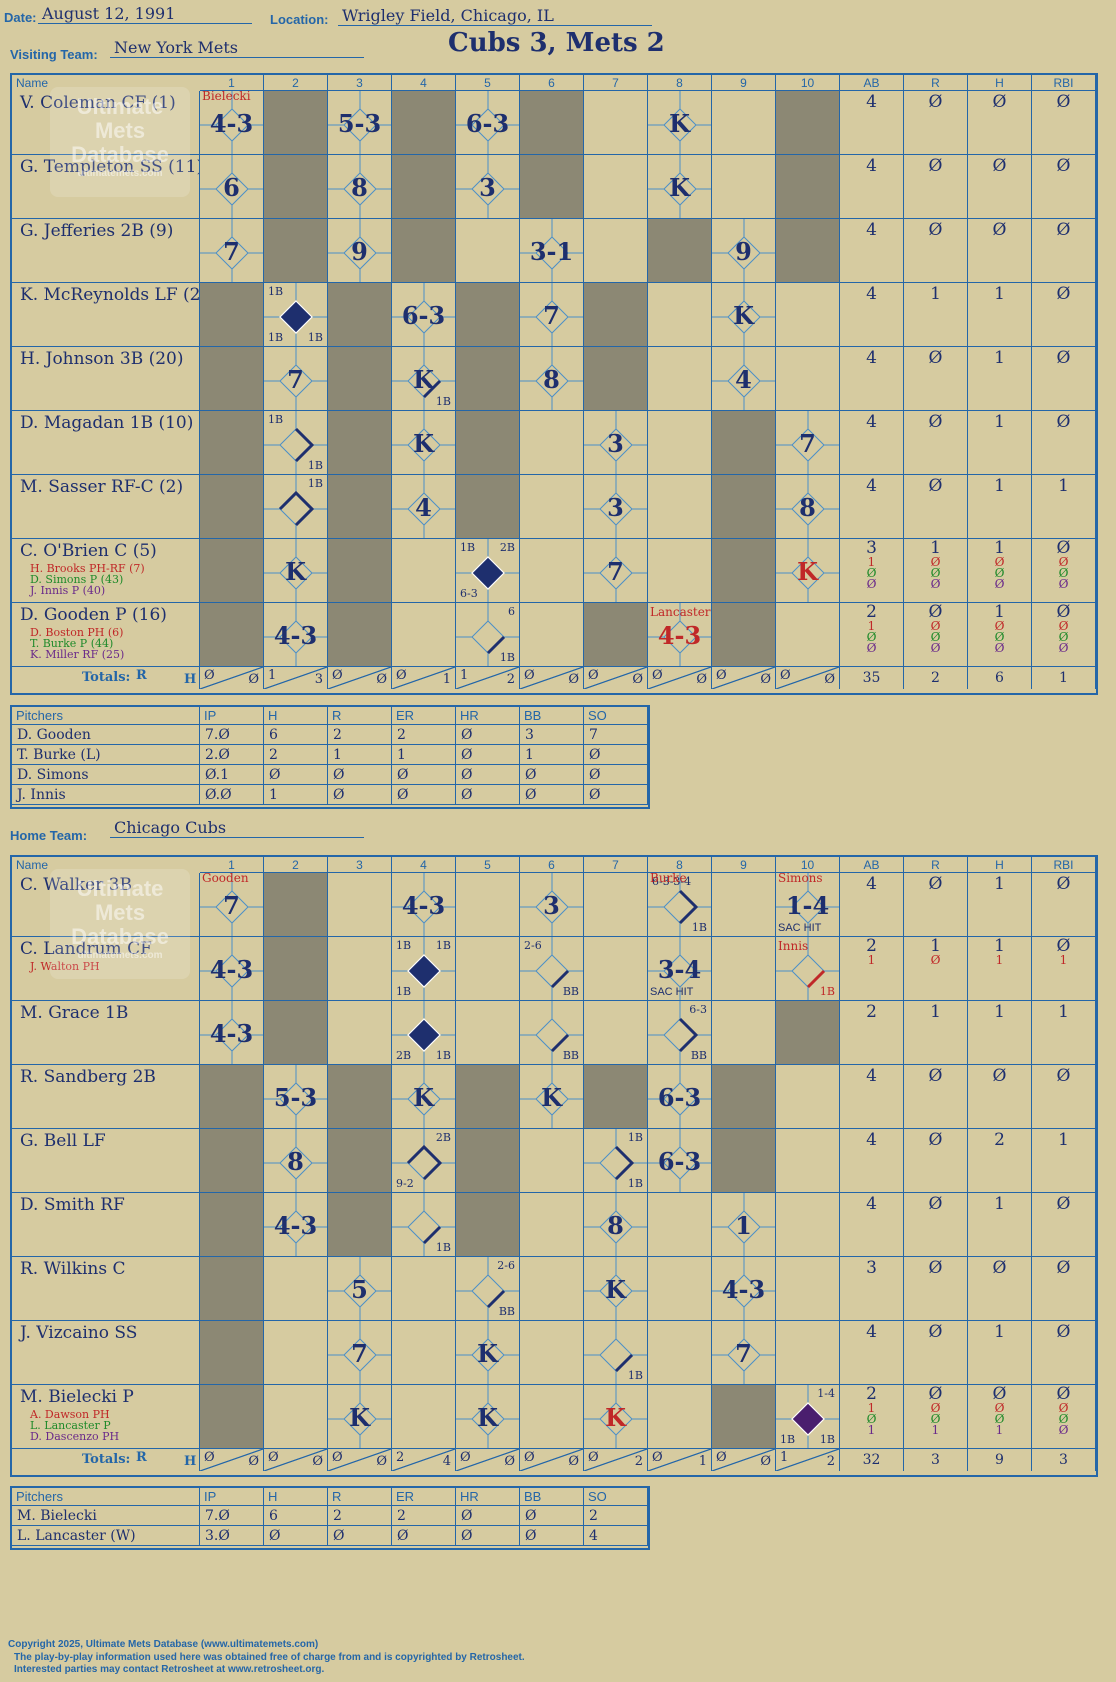  I want to click on inning-cell: 7, so click(232, 251).